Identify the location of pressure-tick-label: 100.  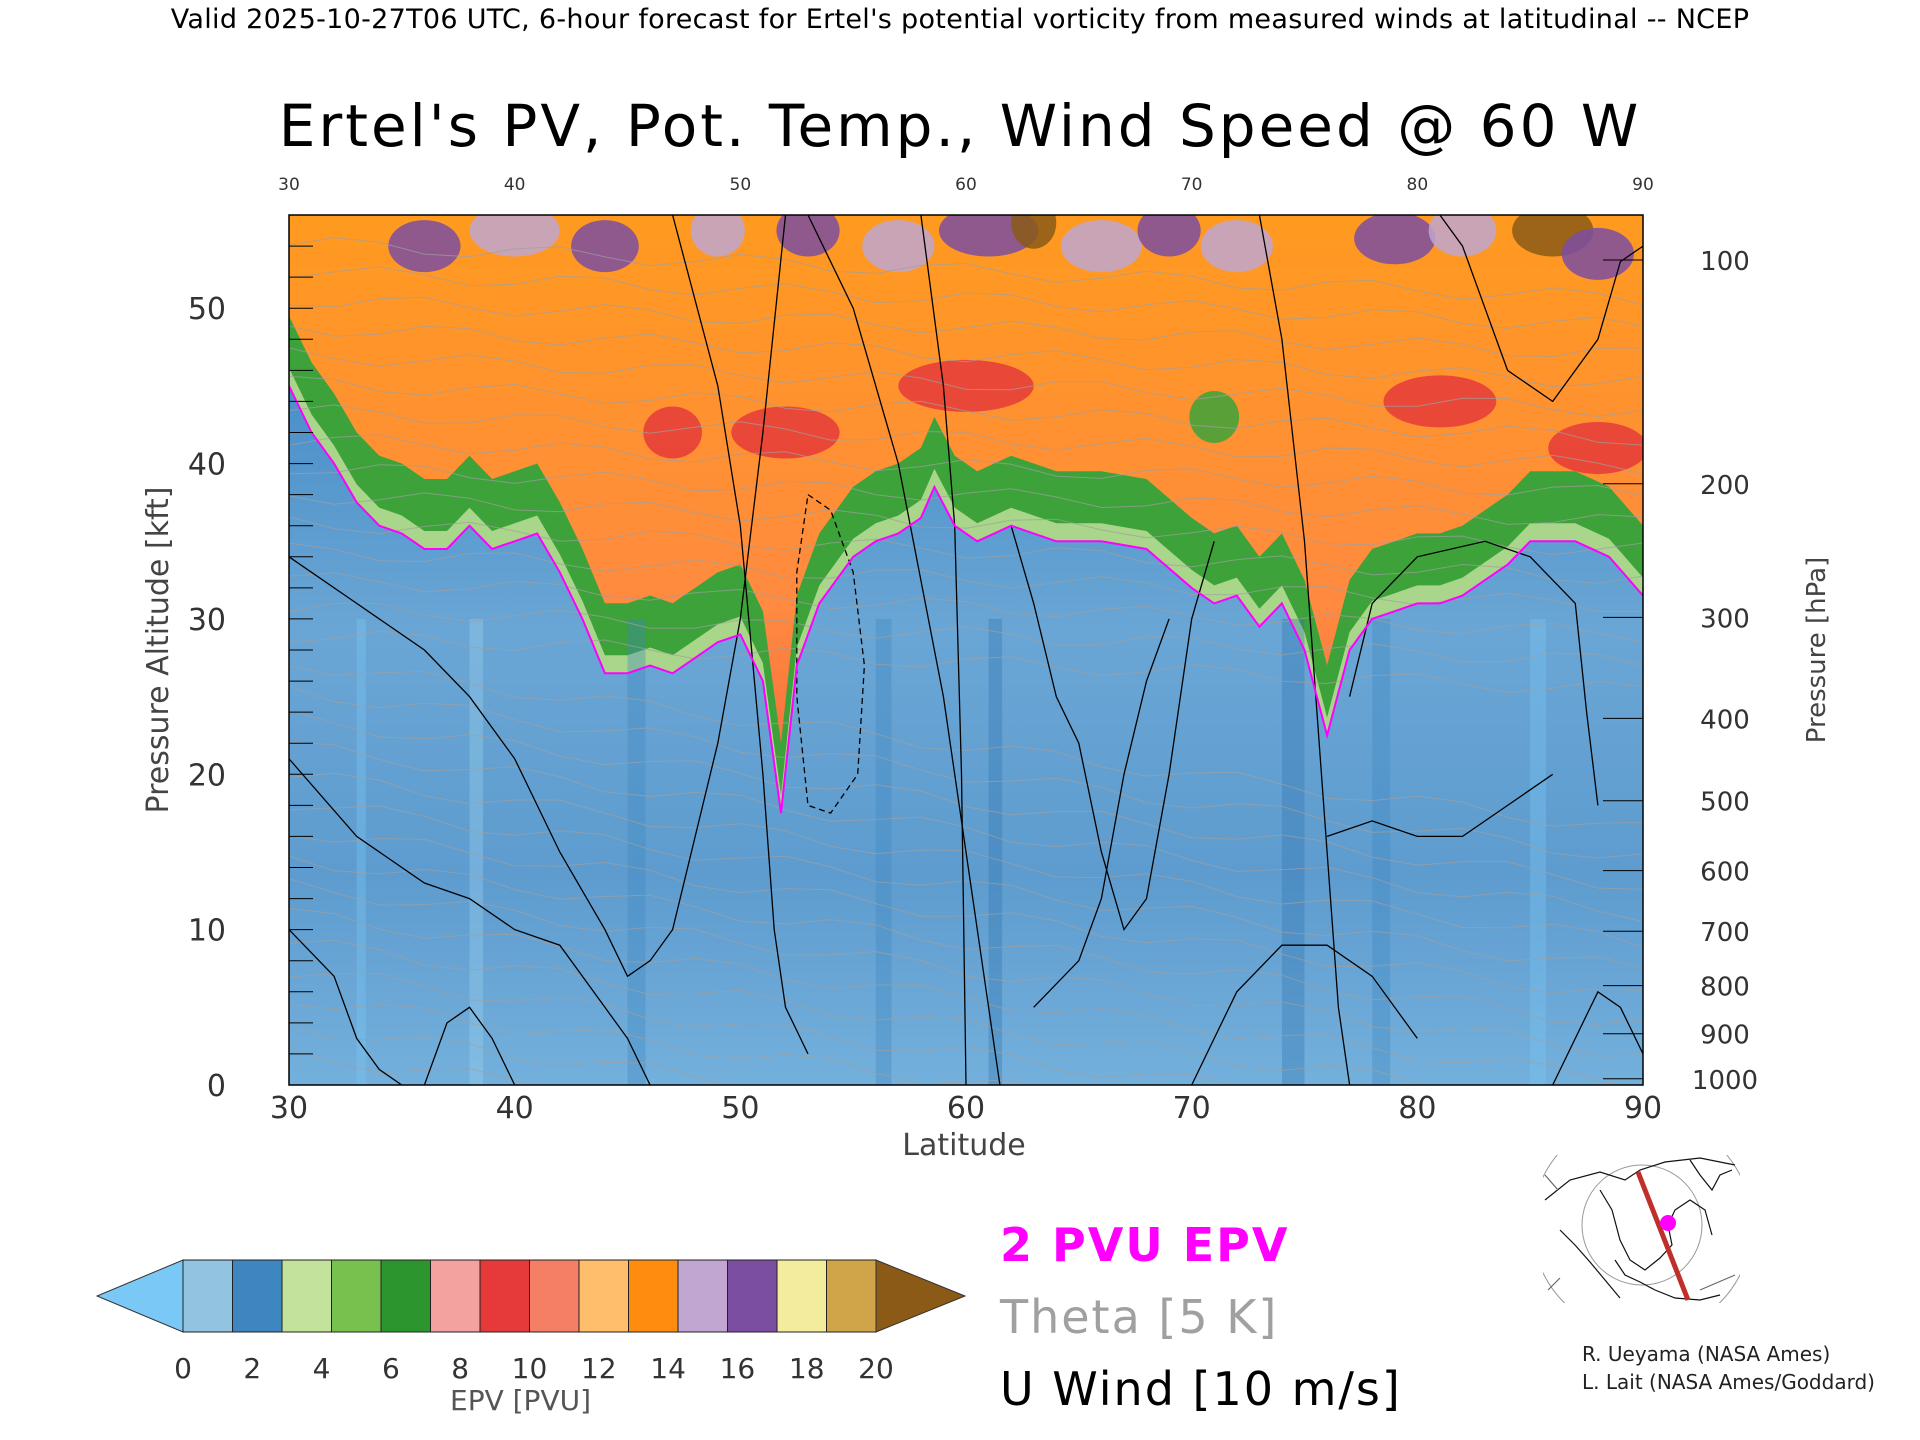
(1725, 262).